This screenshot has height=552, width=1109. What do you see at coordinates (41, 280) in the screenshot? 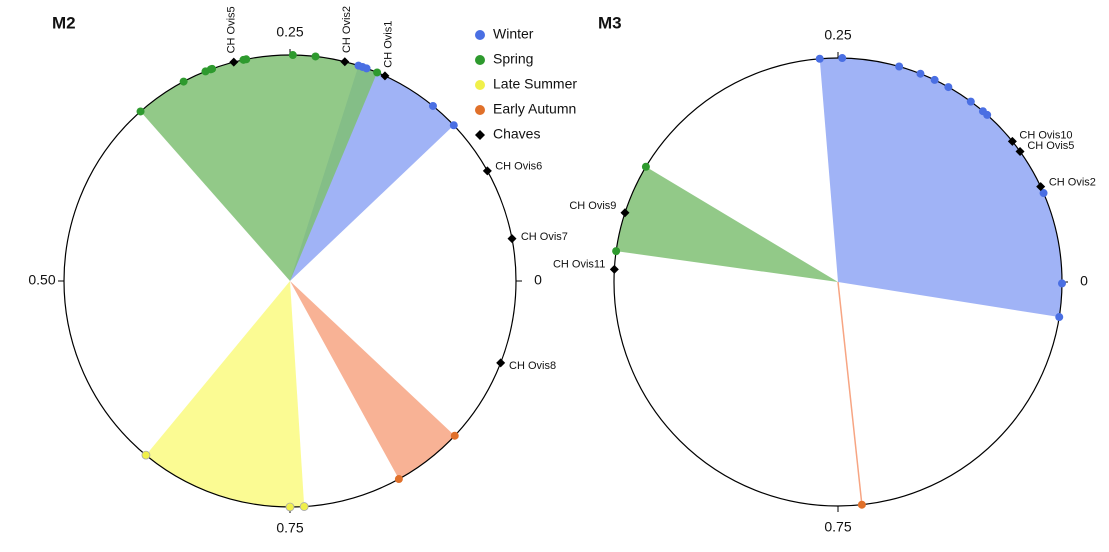
I see `tick-label: 0.50` at bounding box center [41, 280].